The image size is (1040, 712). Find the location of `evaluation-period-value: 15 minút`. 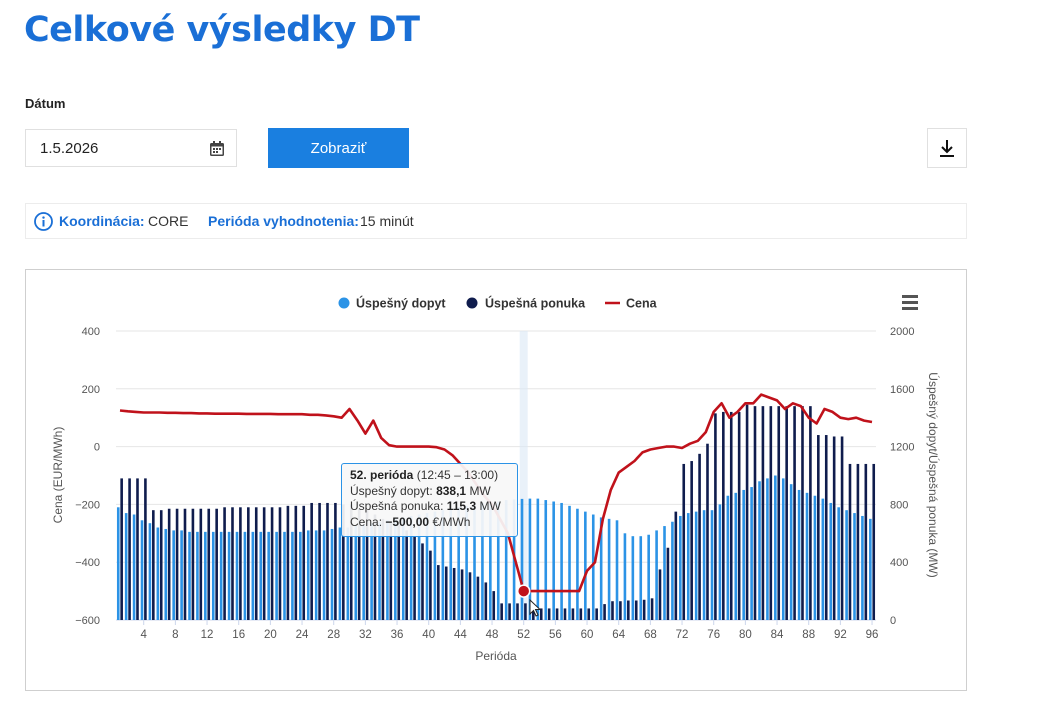

evaluation-period-value: 15 minút is located at coordinates (387, 221).